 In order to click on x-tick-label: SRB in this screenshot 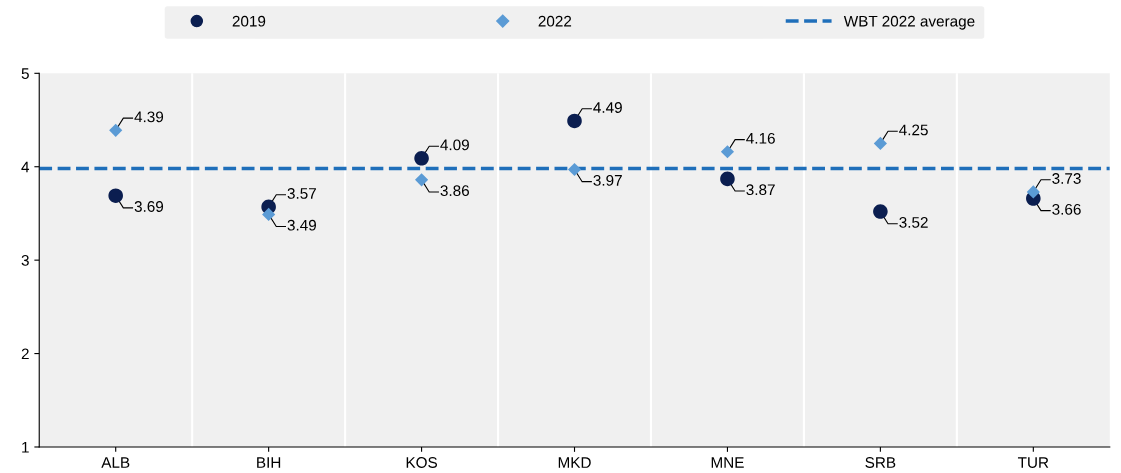, I will do `click(880, 462)`.